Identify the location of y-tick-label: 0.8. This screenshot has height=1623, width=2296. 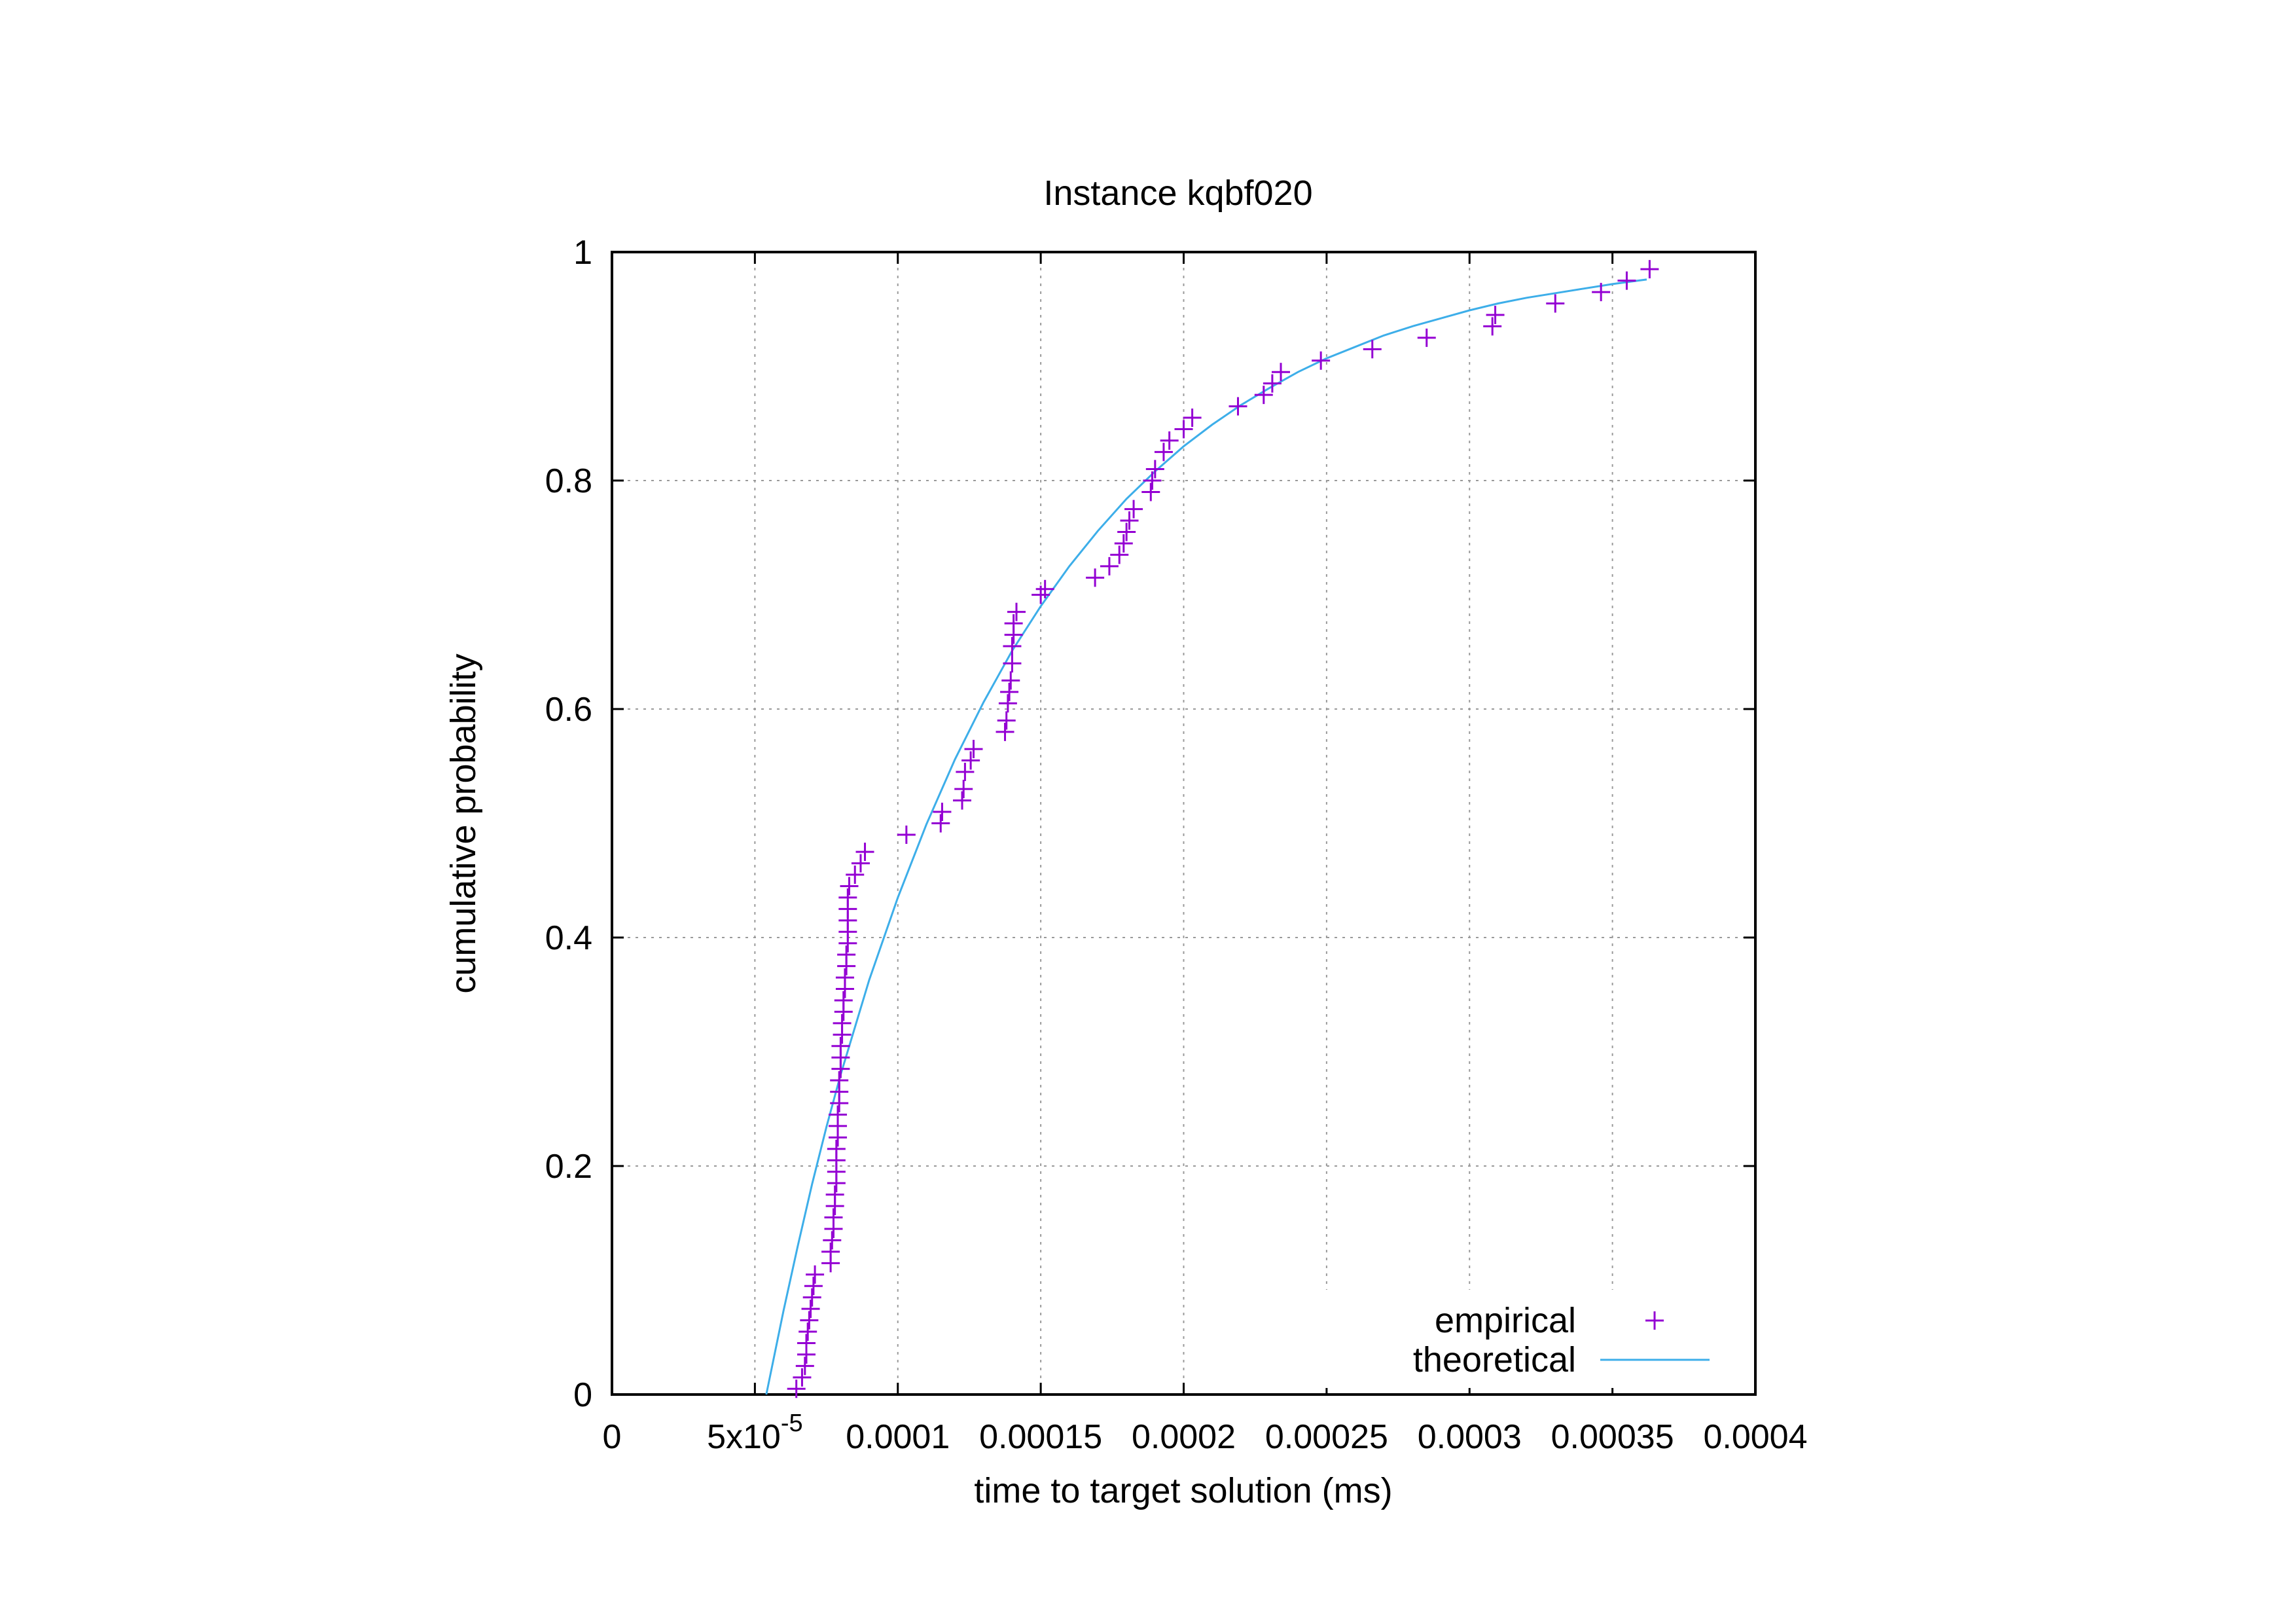
(568, 481).